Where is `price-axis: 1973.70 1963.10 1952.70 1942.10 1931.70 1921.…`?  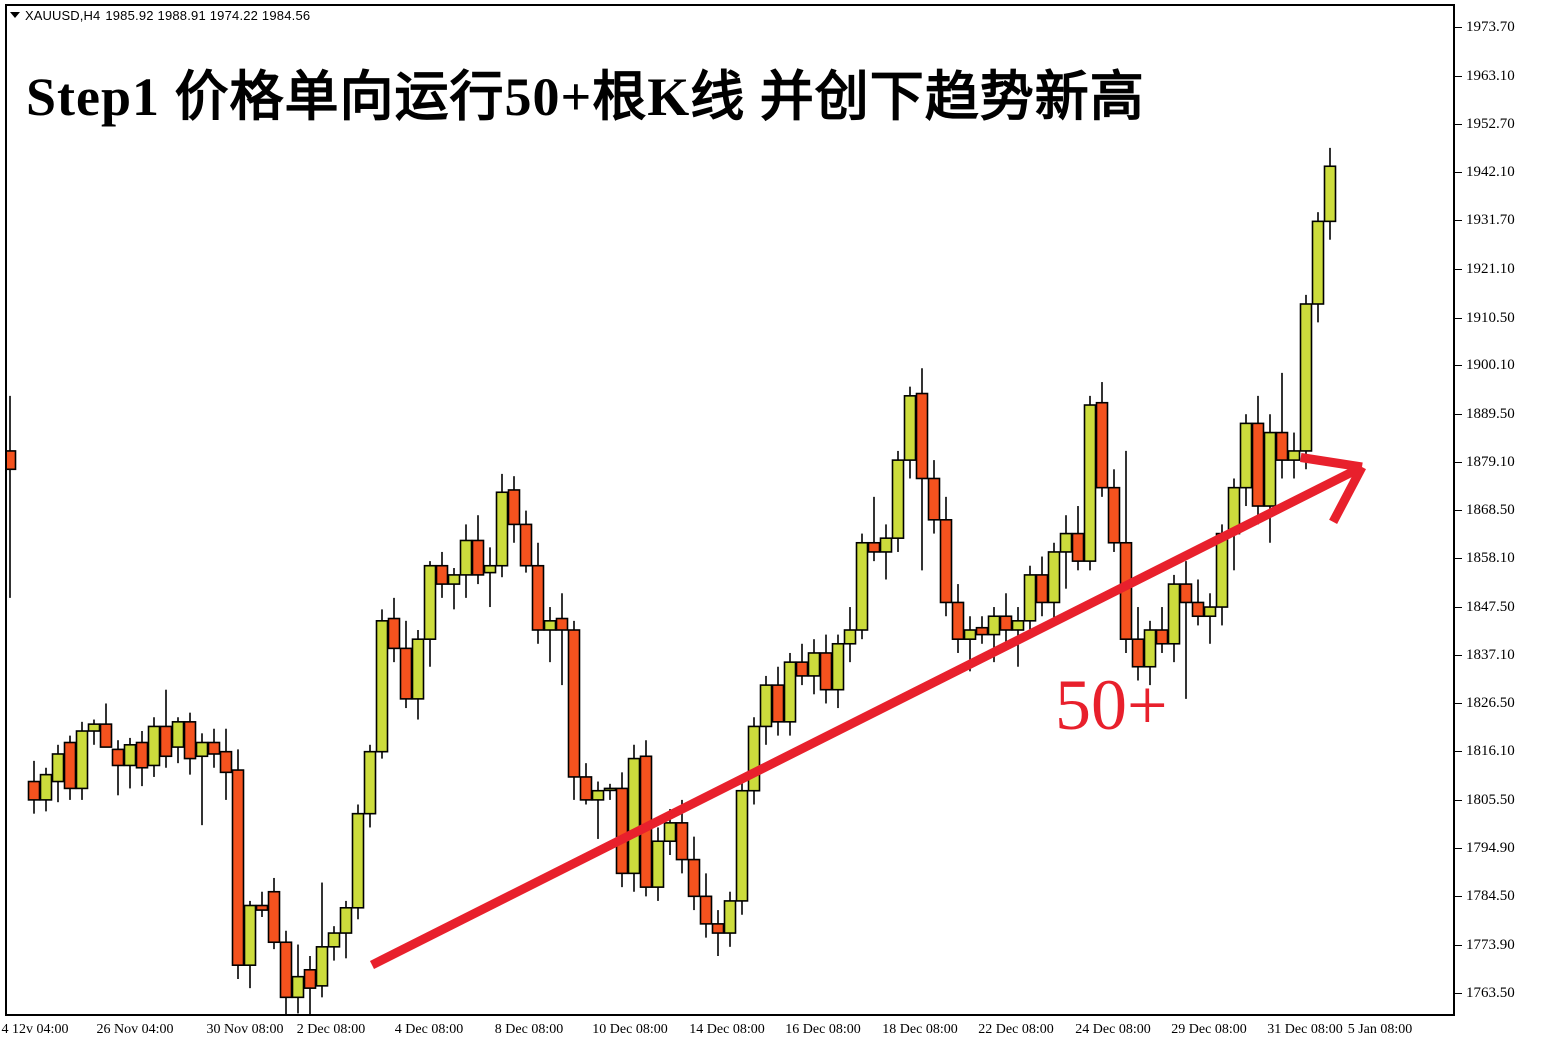
price-axis: 1973.70 1963.10 1952.70 1942.10 1931.70 1921.… is located at coordinates (1499, 510).